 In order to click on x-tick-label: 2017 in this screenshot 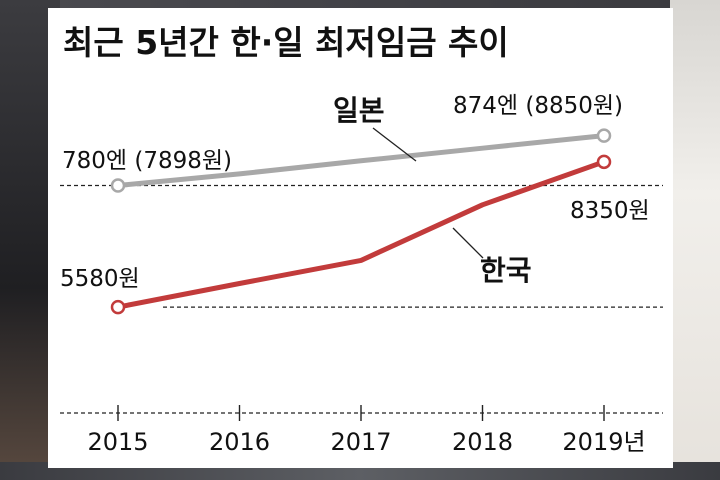, I will do `click(360, 442)`.